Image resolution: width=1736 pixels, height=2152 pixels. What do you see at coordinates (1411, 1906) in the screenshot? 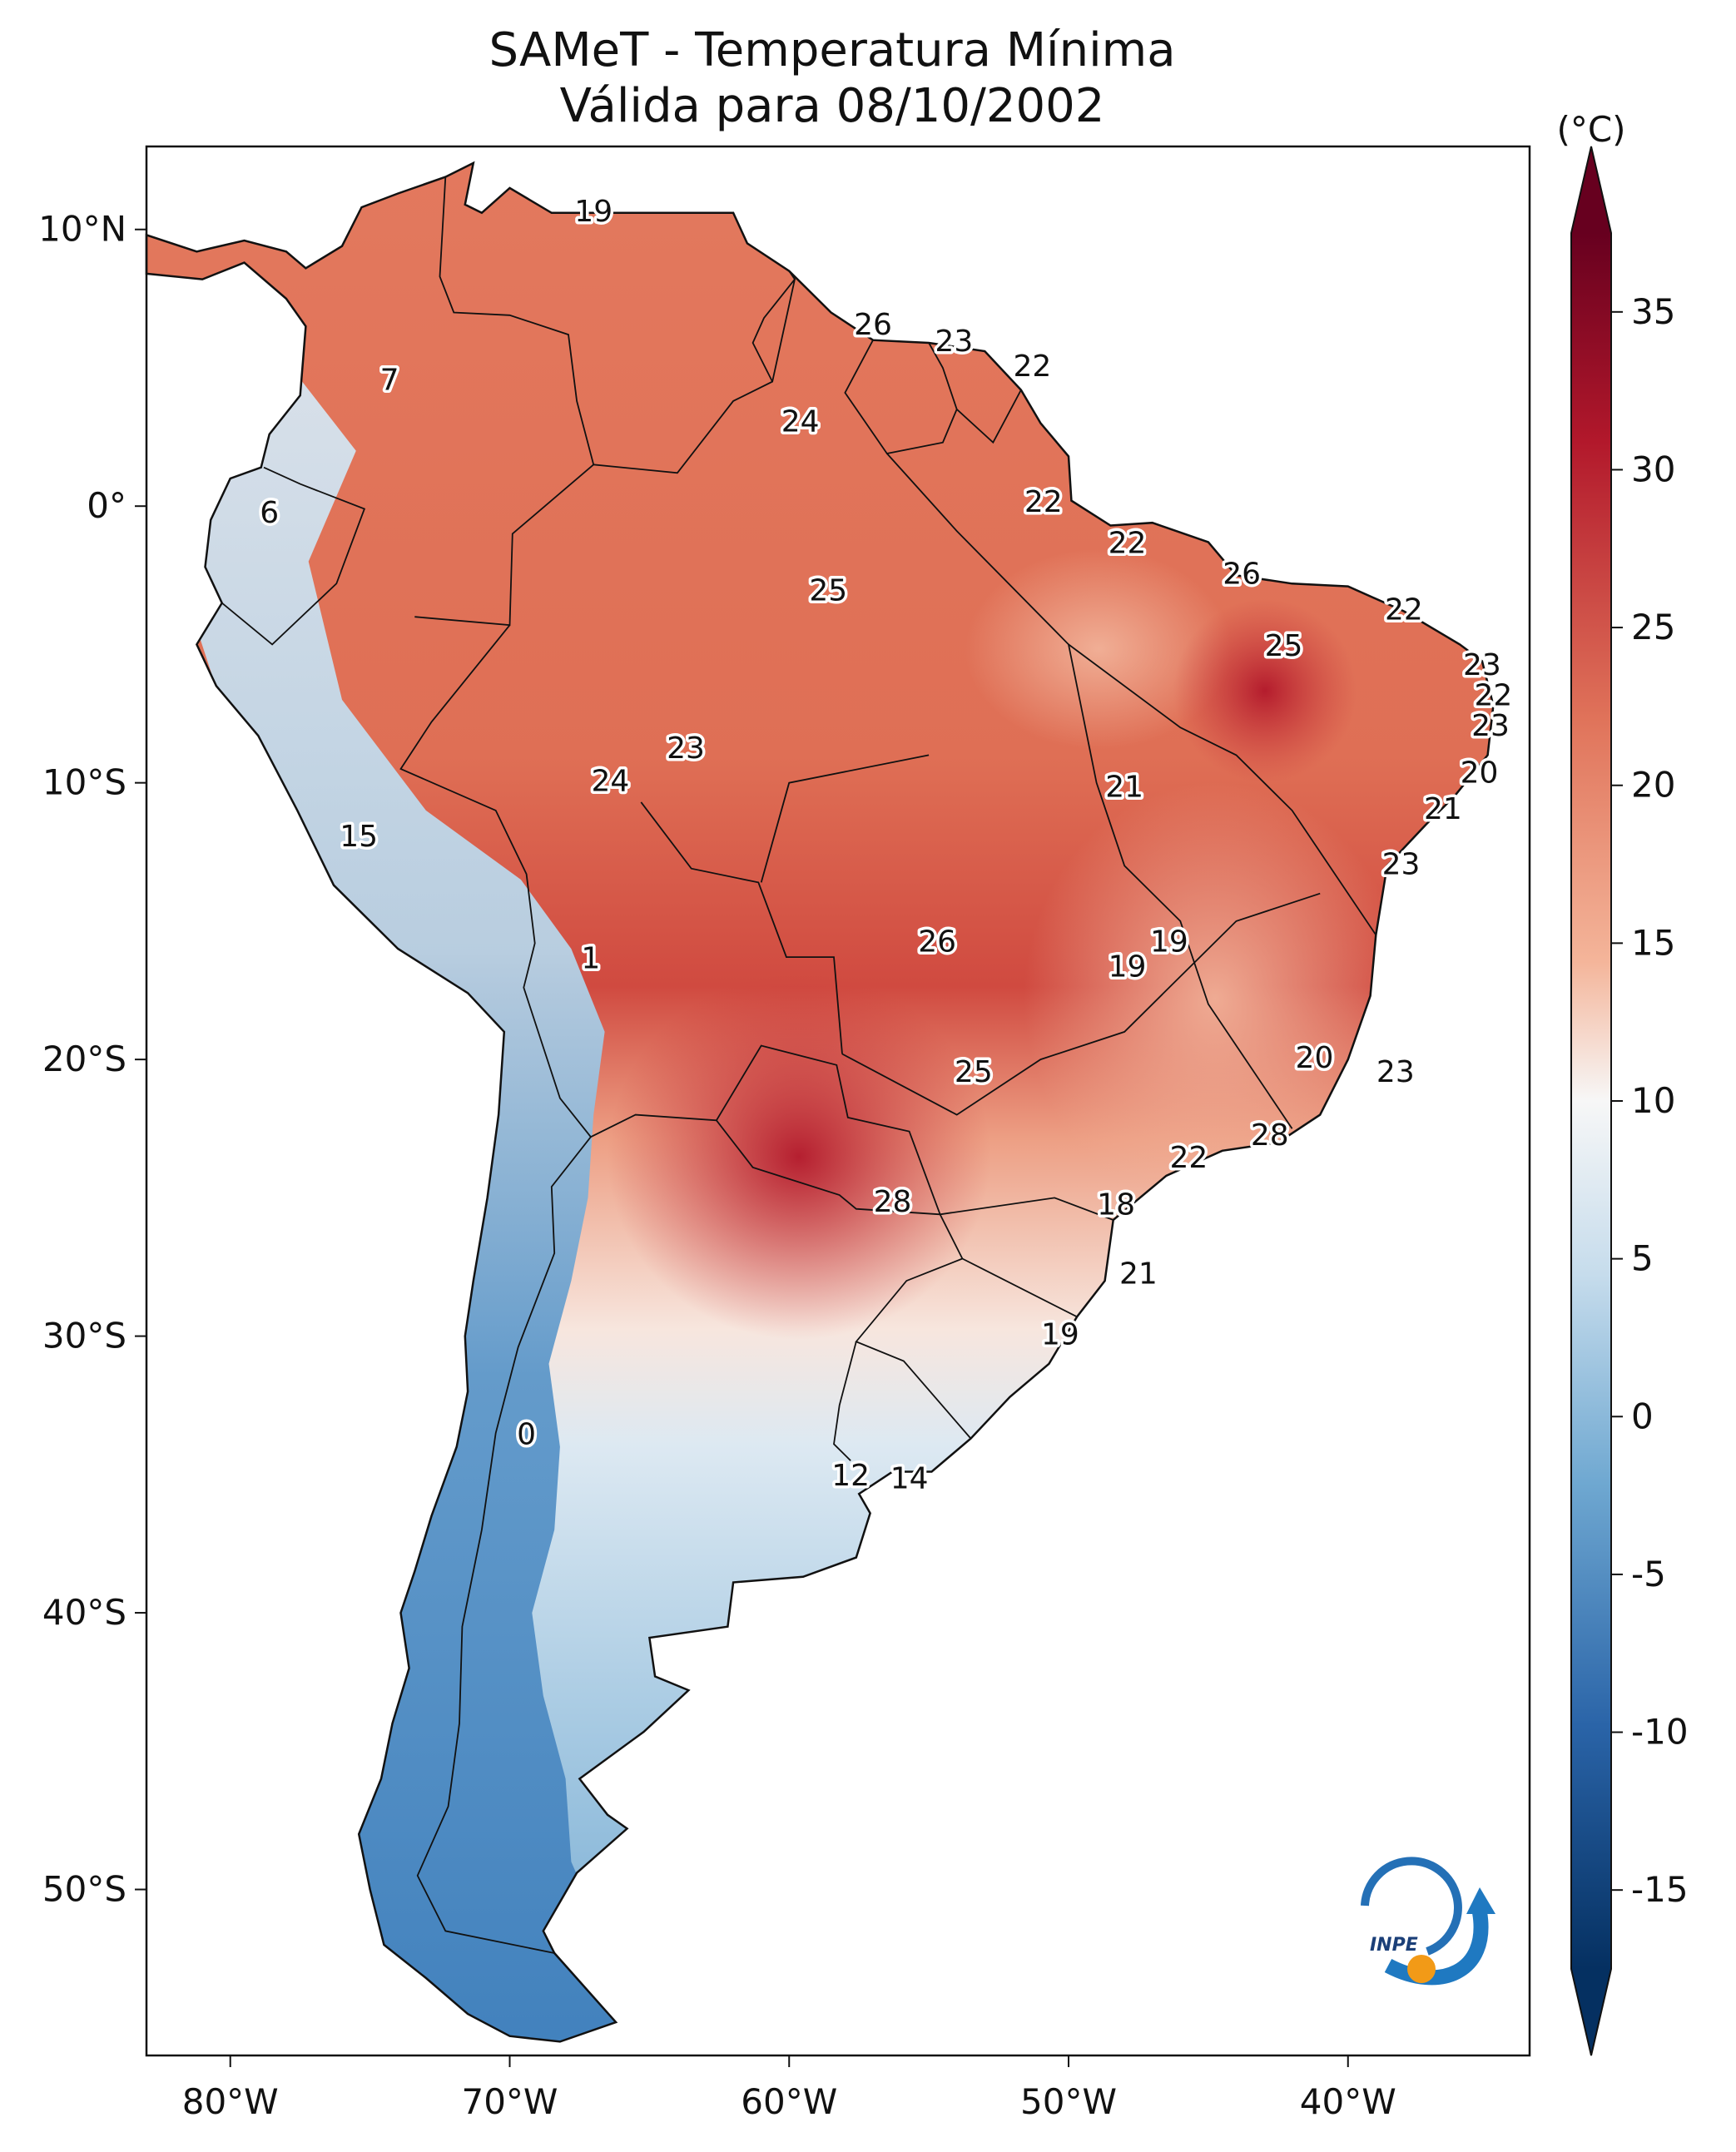
I see `logo-ring-icon` at bounding box center [1411, 1906].